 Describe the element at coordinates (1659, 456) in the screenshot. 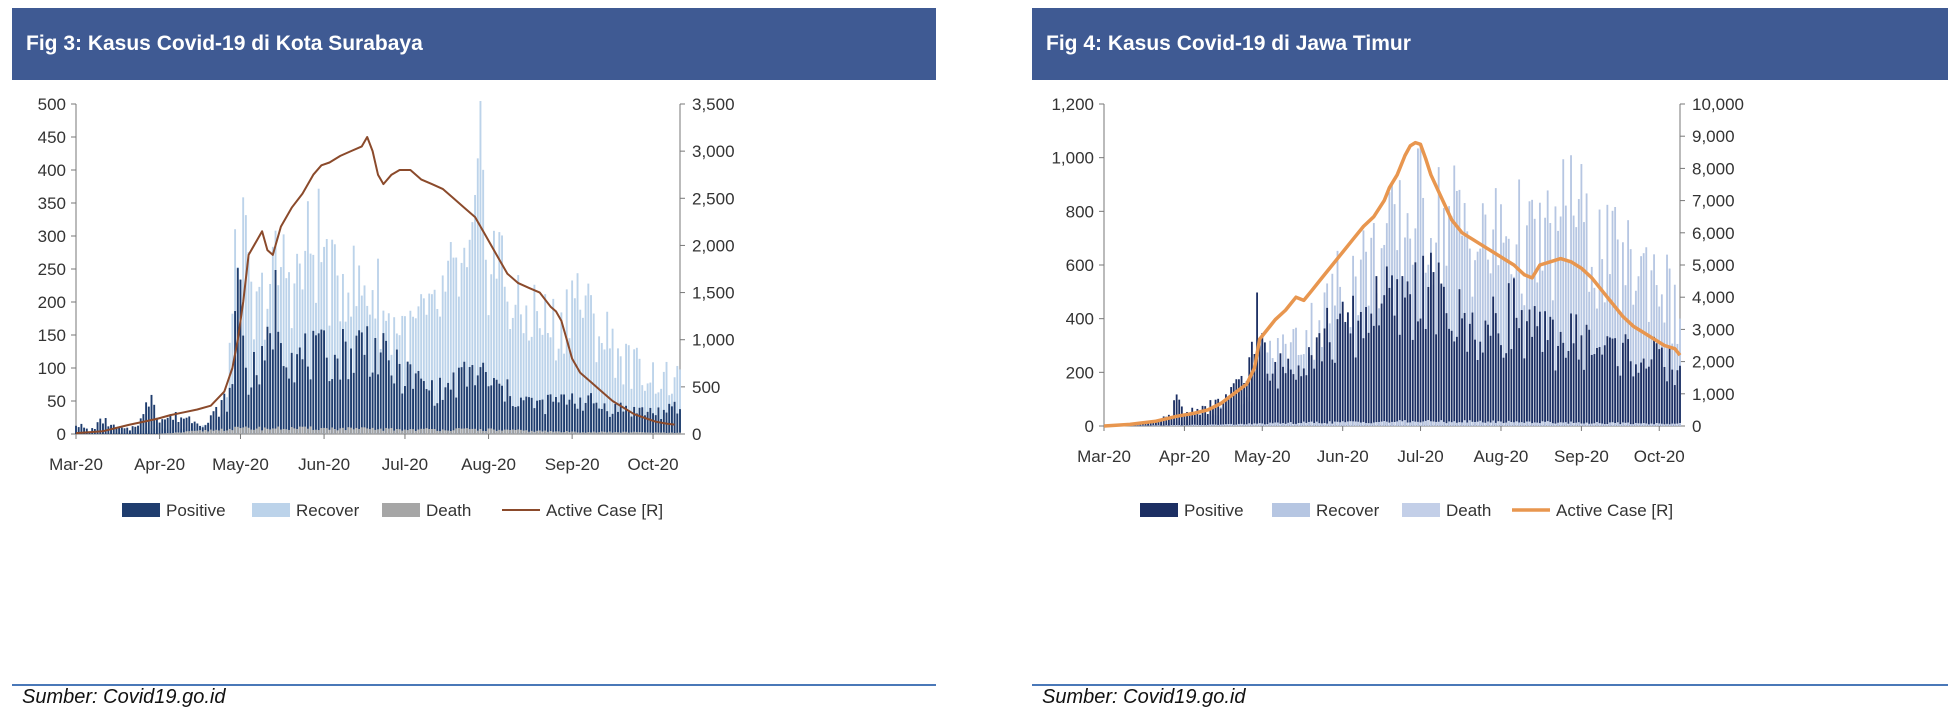

I see `x-tick-label: Oct-20` at that location.